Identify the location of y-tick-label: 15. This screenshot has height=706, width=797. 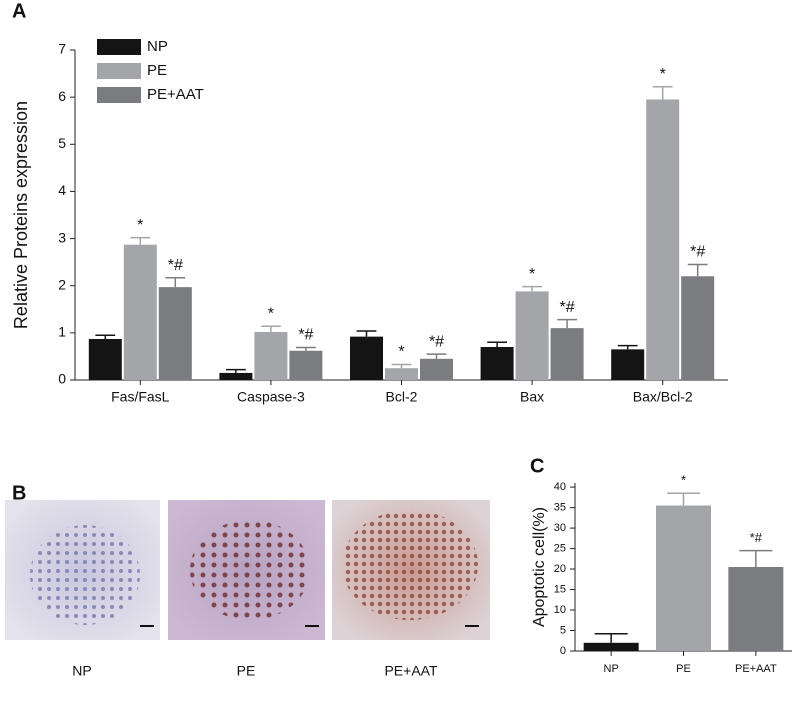
(560, 589).